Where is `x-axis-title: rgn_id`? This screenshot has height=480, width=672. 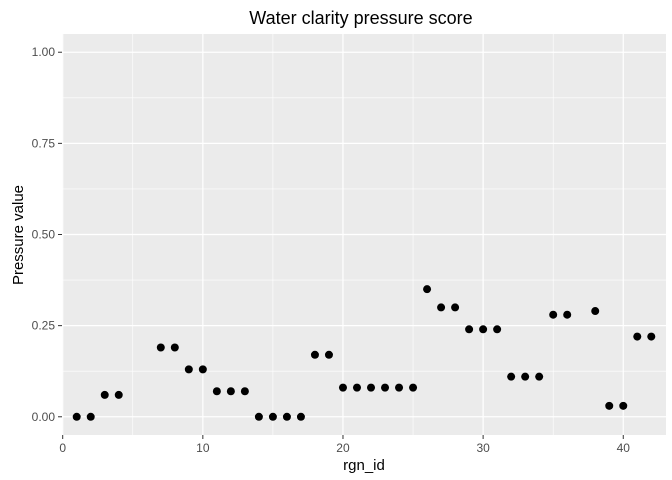 x-axis-title: rgn_id is located at coordinates (364, 465).